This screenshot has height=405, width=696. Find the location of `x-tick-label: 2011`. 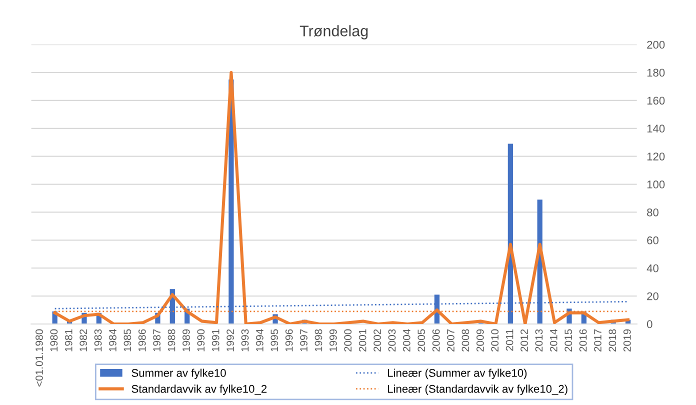

x-tick-label: 2011 is located at coordinates (510, 340).